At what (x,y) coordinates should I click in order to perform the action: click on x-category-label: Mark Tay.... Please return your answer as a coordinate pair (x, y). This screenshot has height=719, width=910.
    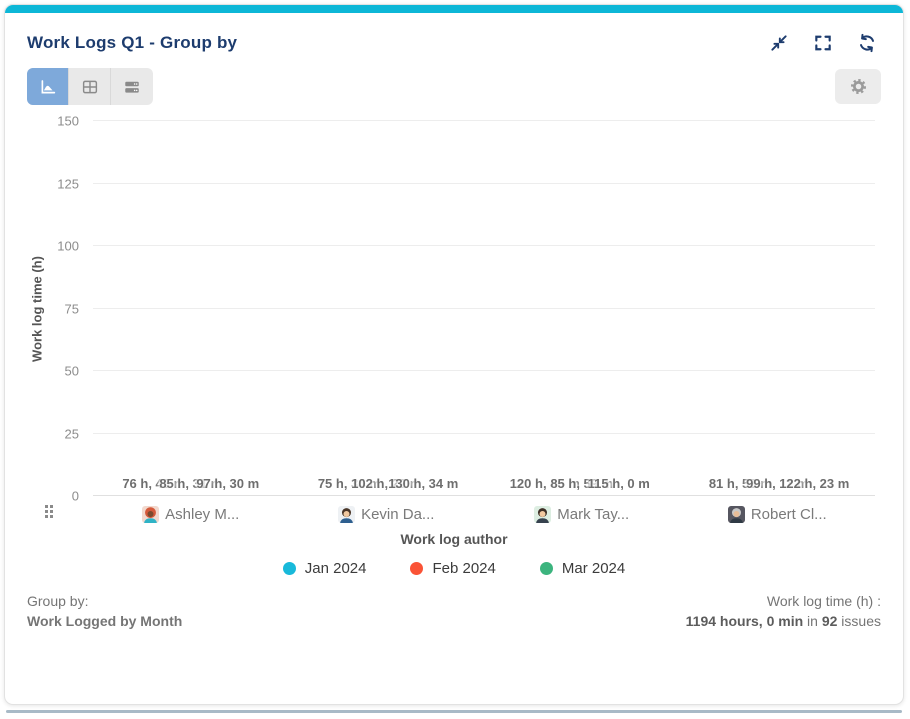
    Looking at the image, I should click on (582, 514).